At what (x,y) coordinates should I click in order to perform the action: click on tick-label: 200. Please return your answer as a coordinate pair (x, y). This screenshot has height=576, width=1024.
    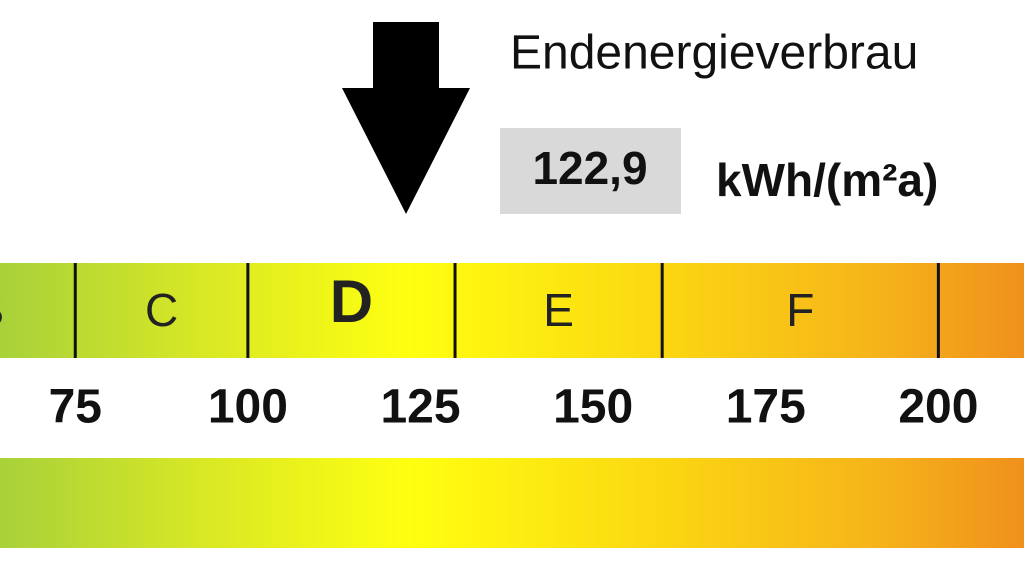
    Looking at the image, I should click on (938, 407).